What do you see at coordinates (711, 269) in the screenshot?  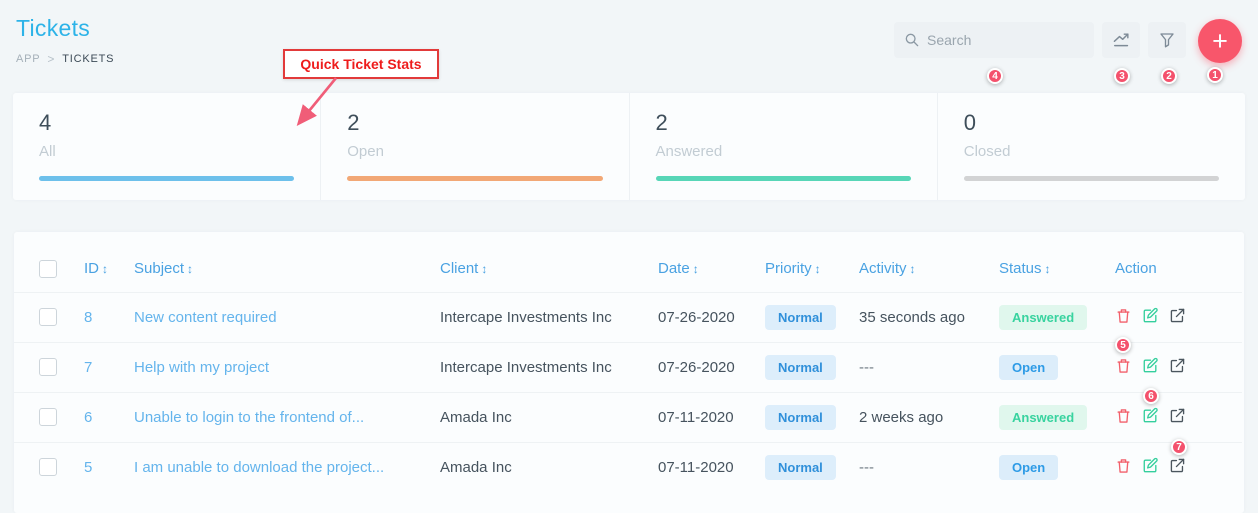 I see `column-header-date: Date ↕` at bounding box center [711, 269].